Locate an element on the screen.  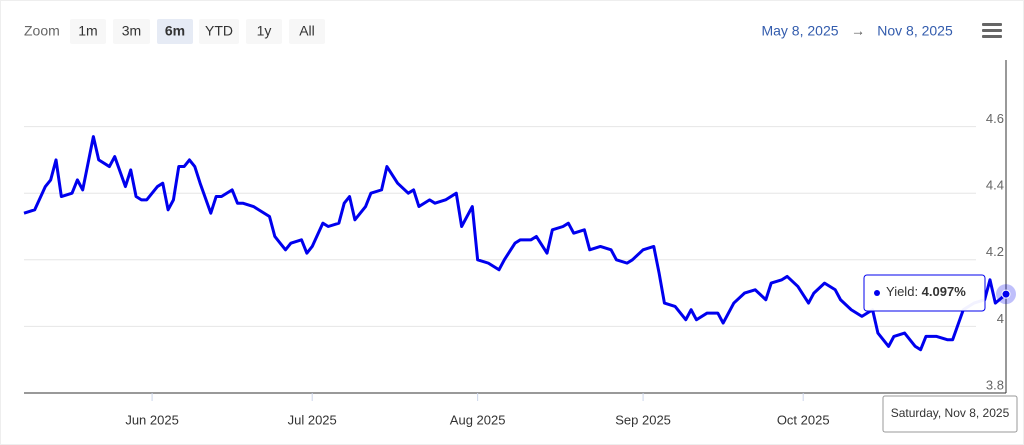
y-tick-label: 3.8 is located at coordinates (995, 384).